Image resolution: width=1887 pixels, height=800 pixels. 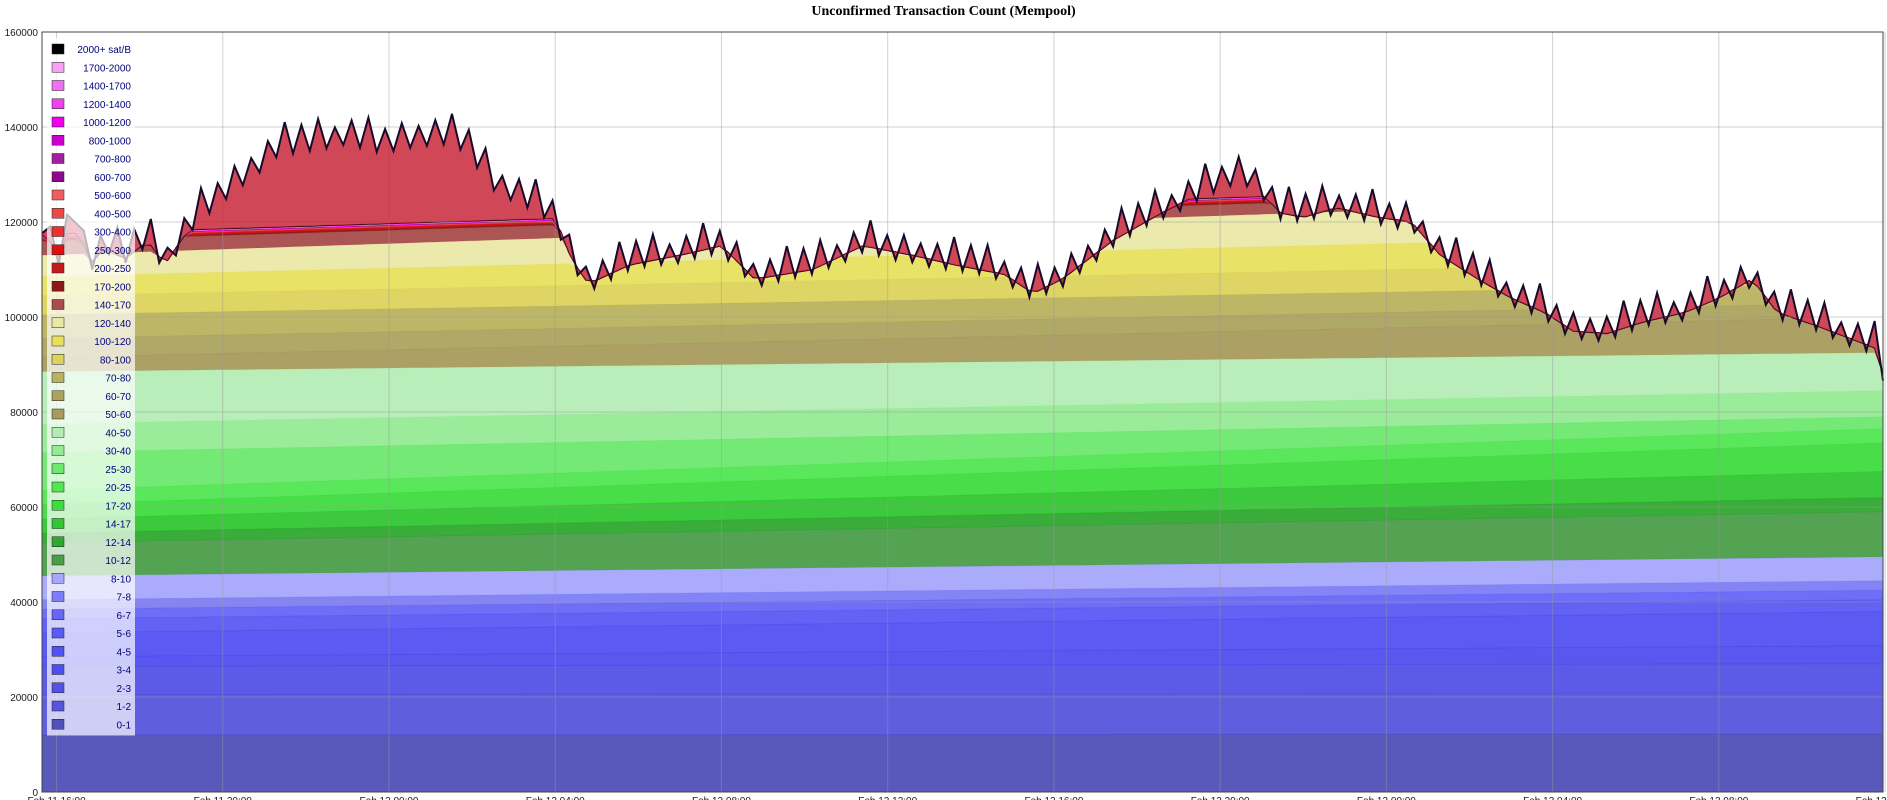 I want to click on y-tick-label: 120000, so click(x=22, y=223).